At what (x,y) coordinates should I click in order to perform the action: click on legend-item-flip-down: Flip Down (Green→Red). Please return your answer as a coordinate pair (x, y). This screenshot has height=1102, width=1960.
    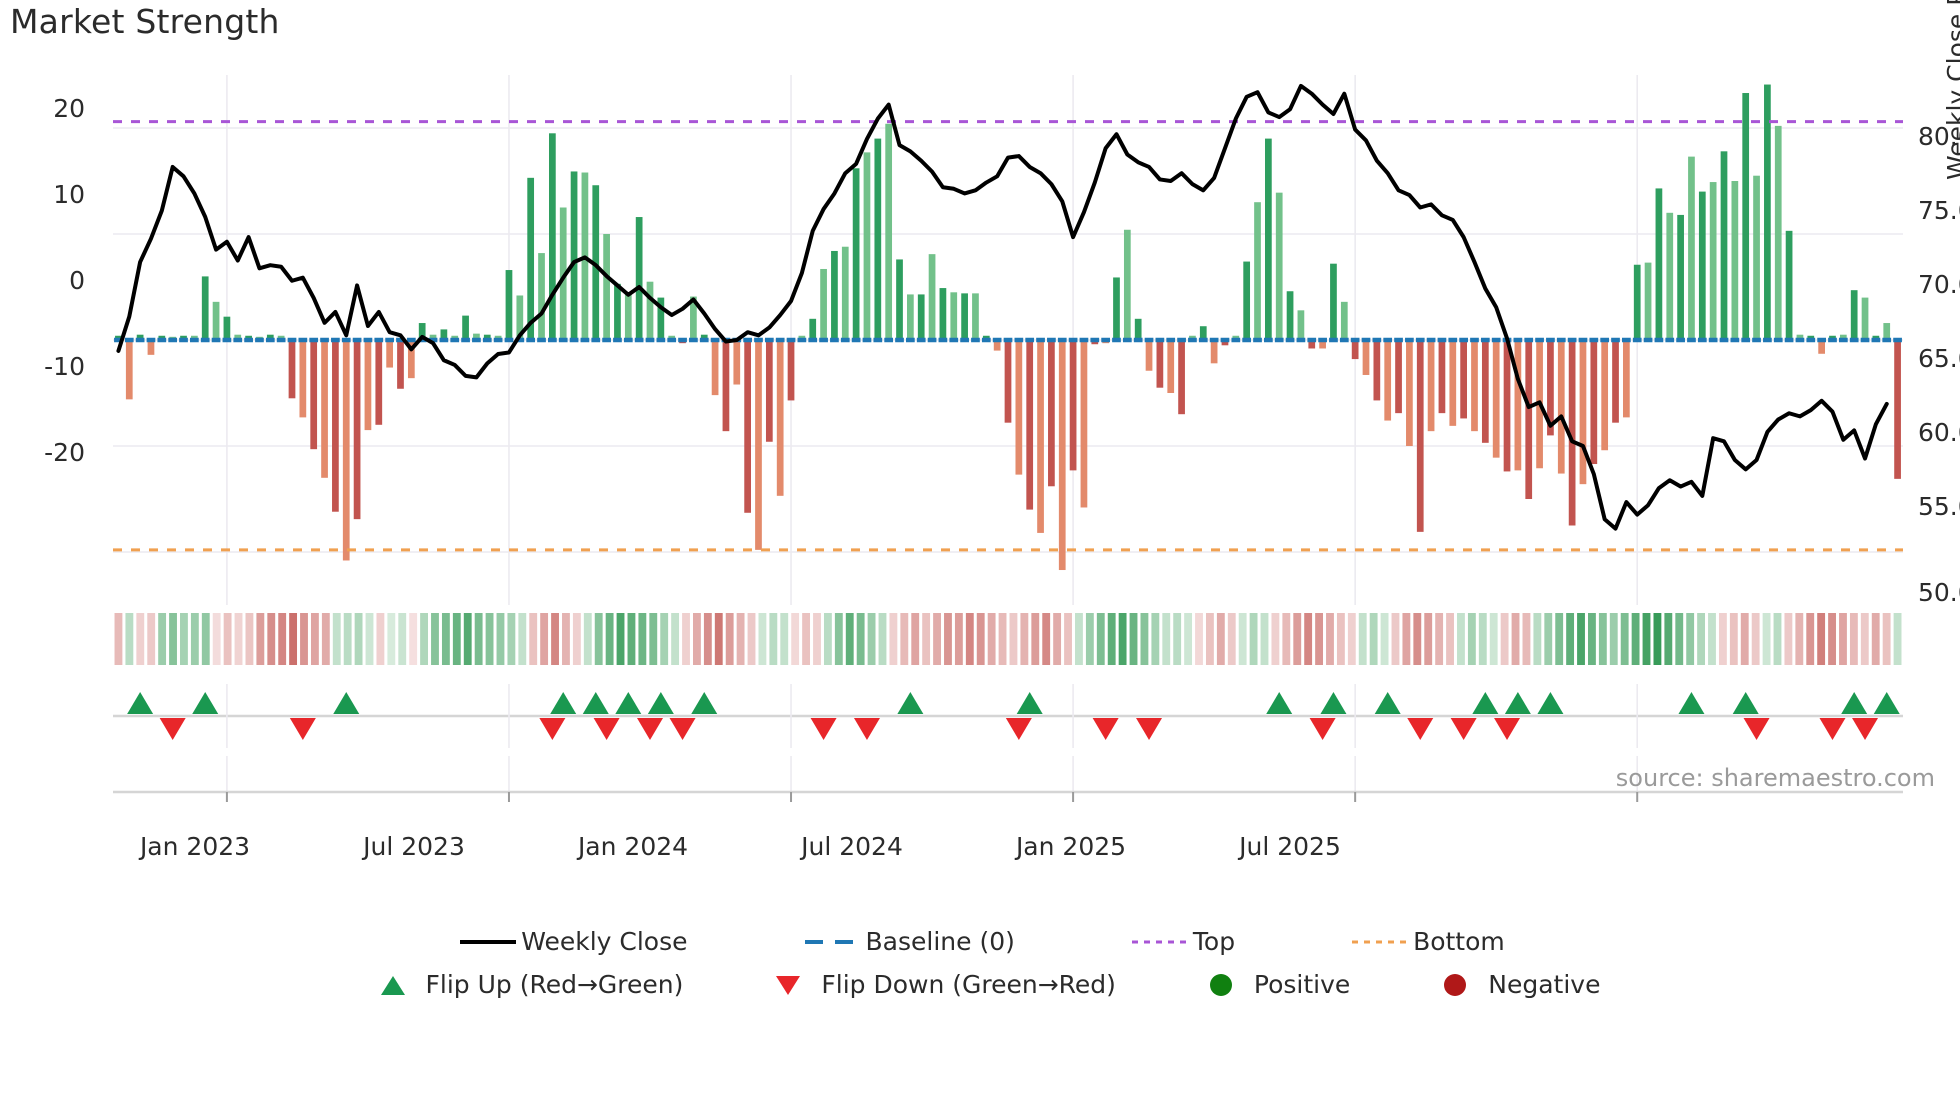
    Looking at the image, I should click on (935, 984).